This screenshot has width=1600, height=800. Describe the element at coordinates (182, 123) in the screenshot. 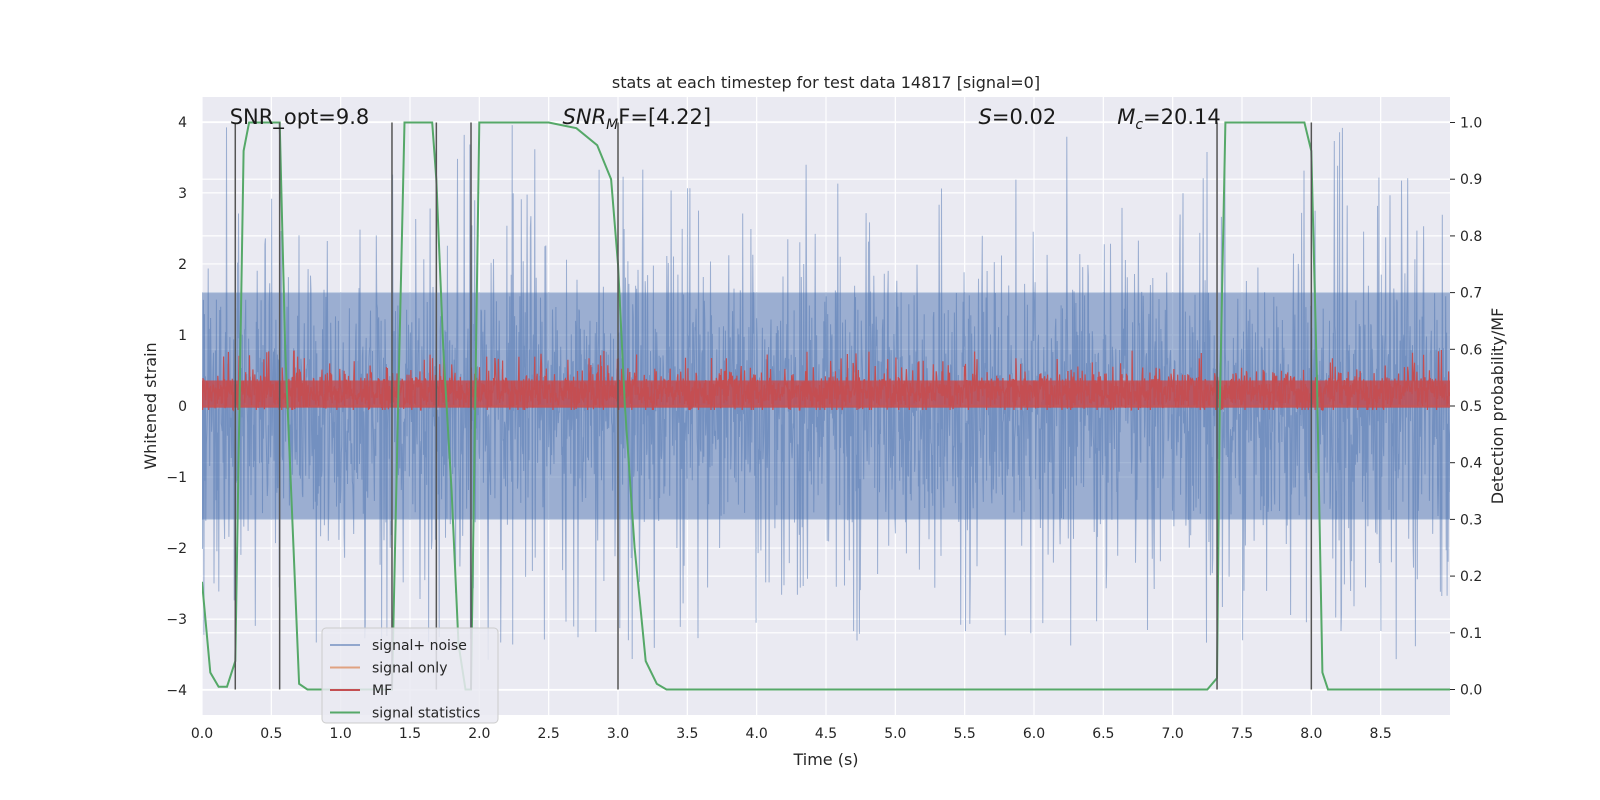

I see `y-left-tick-label: 4` at that location.